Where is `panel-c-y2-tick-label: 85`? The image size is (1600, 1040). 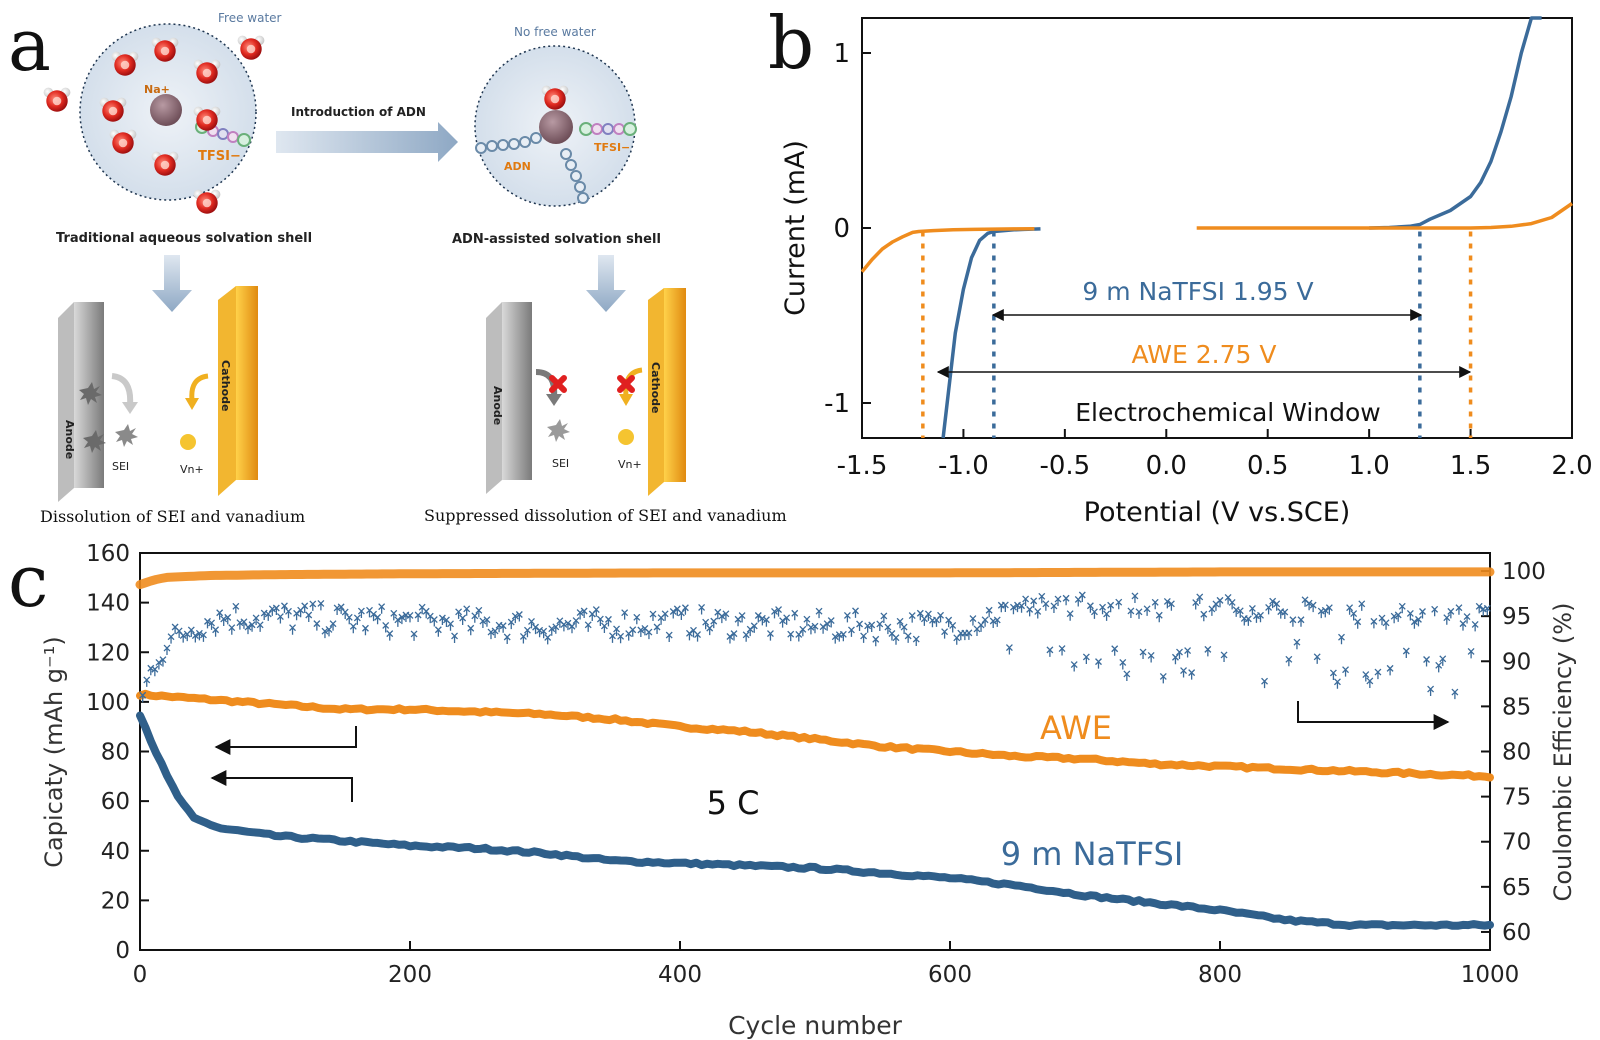
panel-c-y2-tick-label: 85 is located at coordinates (1516, 707).